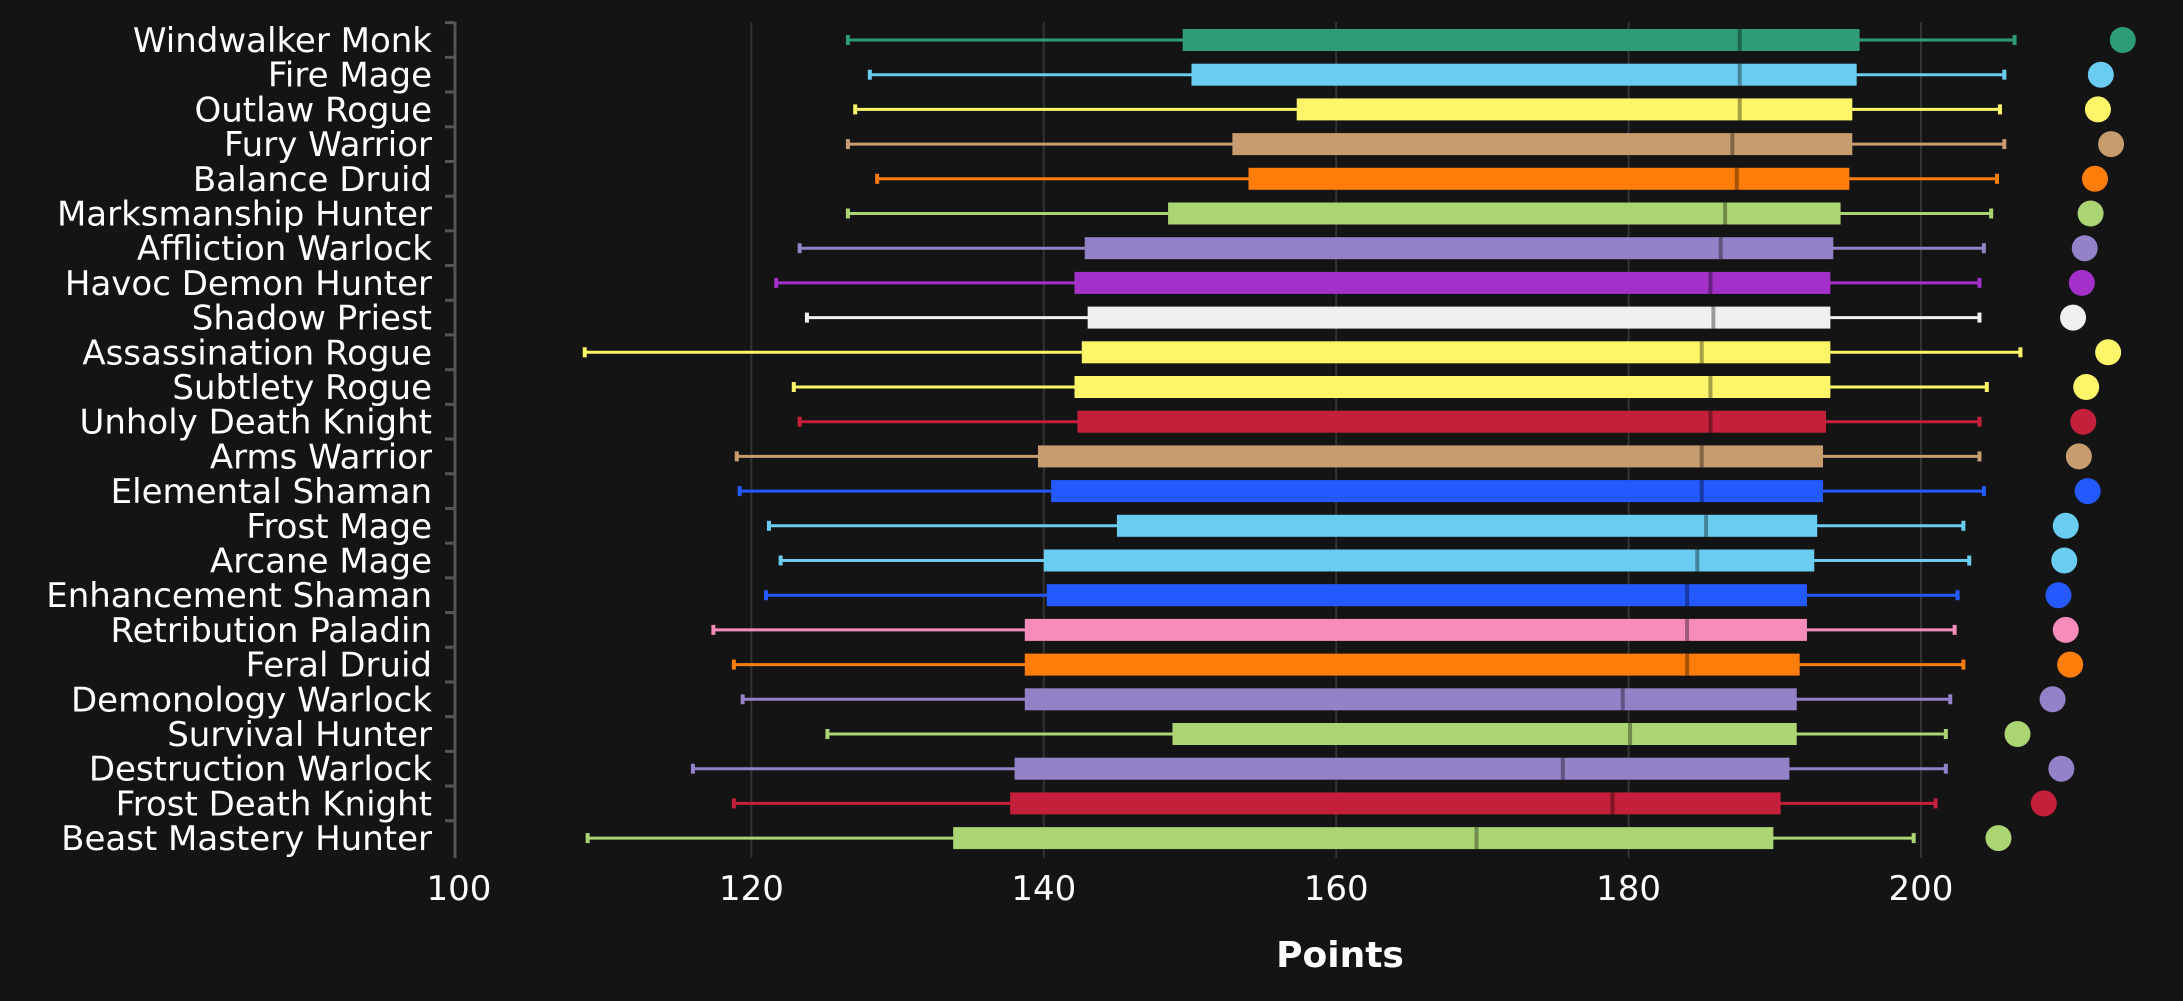 The height and width of the screenshot is (1001, 2183). I want to click on box-row: Balance Druid, so click(1150, 180).